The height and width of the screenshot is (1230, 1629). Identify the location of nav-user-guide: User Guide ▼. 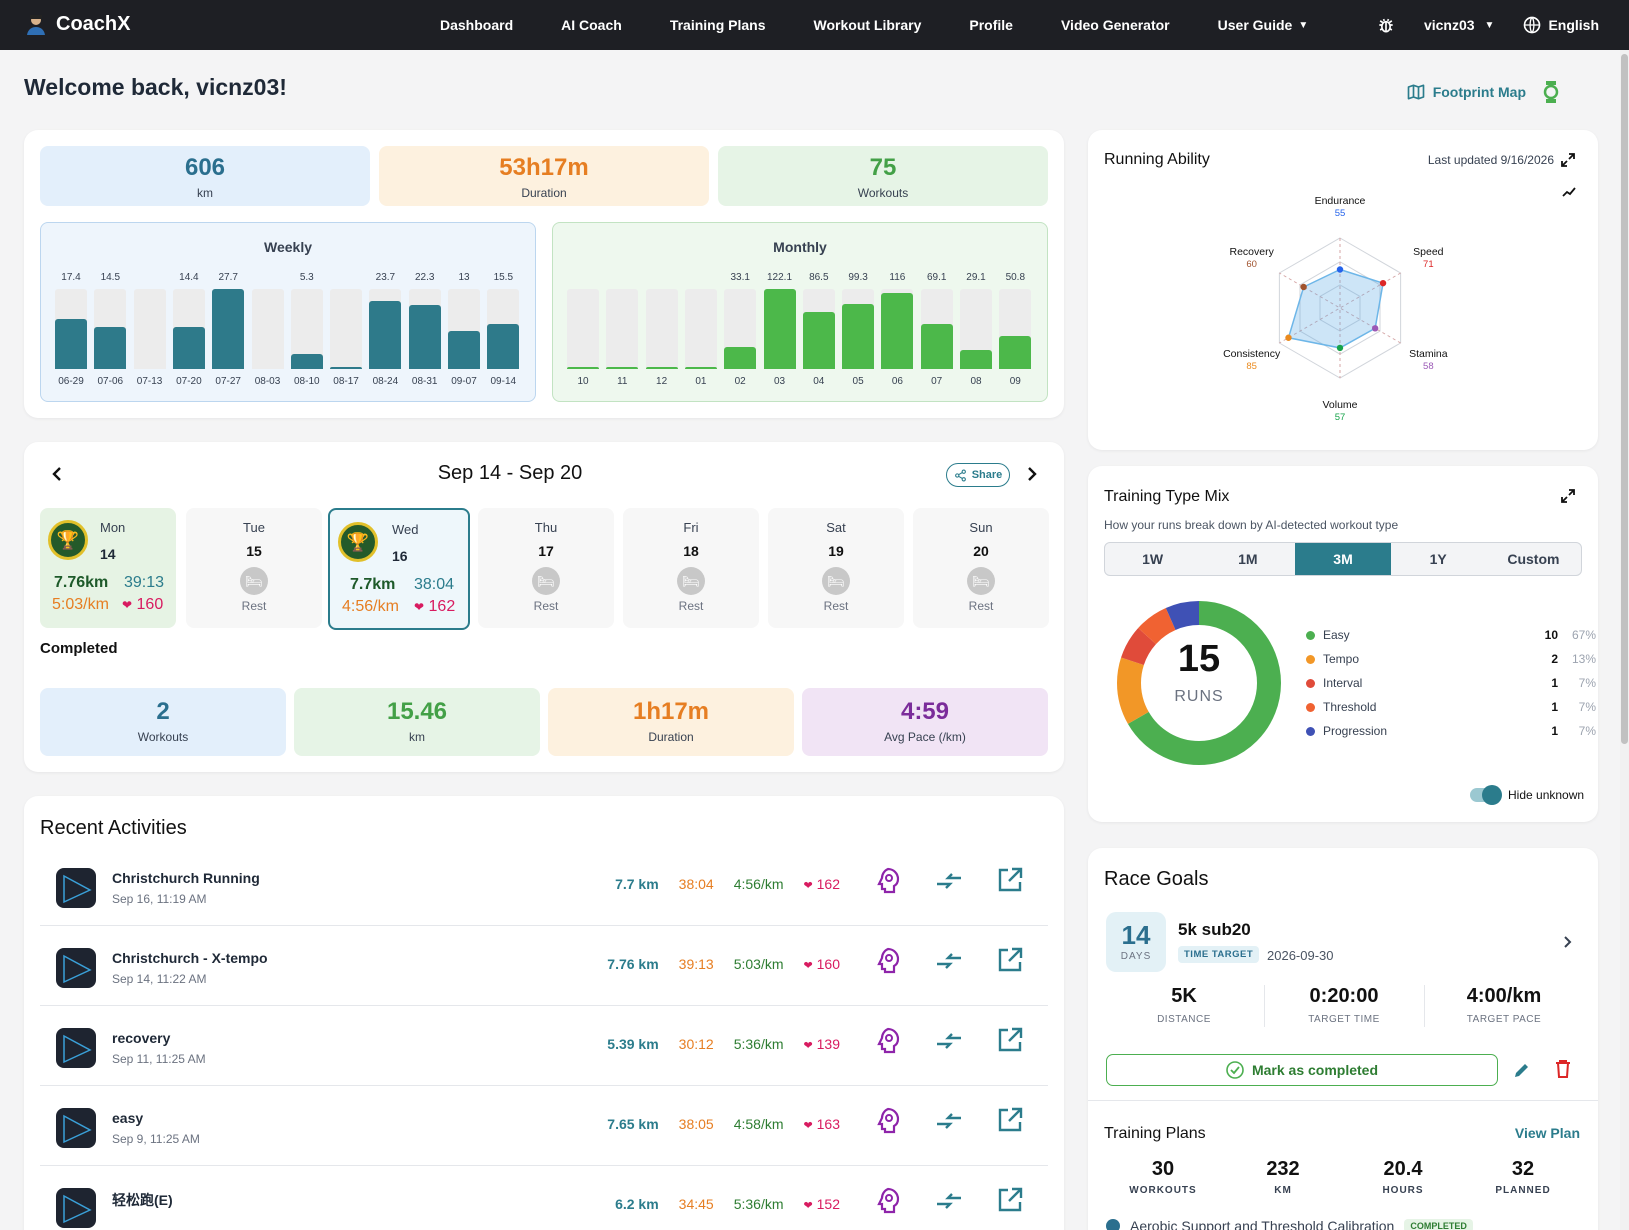
(1263, 25).